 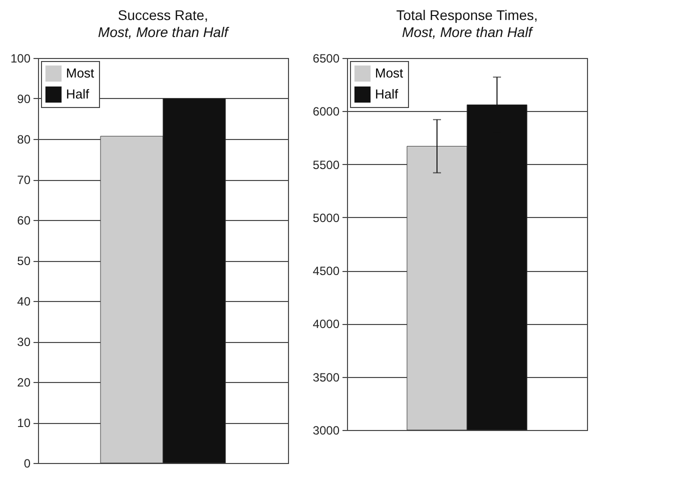 What do you see at coordinates (27, 463) in the screenshot?
I see `y-tick-label: 0` at bounding box center [27, 463].